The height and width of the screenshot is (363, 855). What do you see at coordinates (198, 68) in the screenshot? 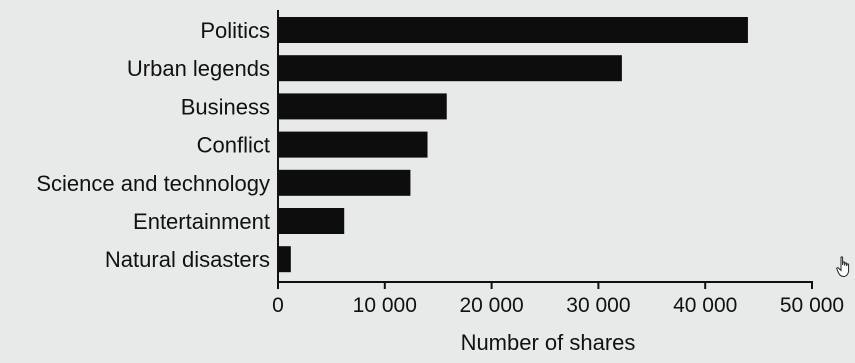
I see `category-label: Urban legends` at bounding box center [198, 68].